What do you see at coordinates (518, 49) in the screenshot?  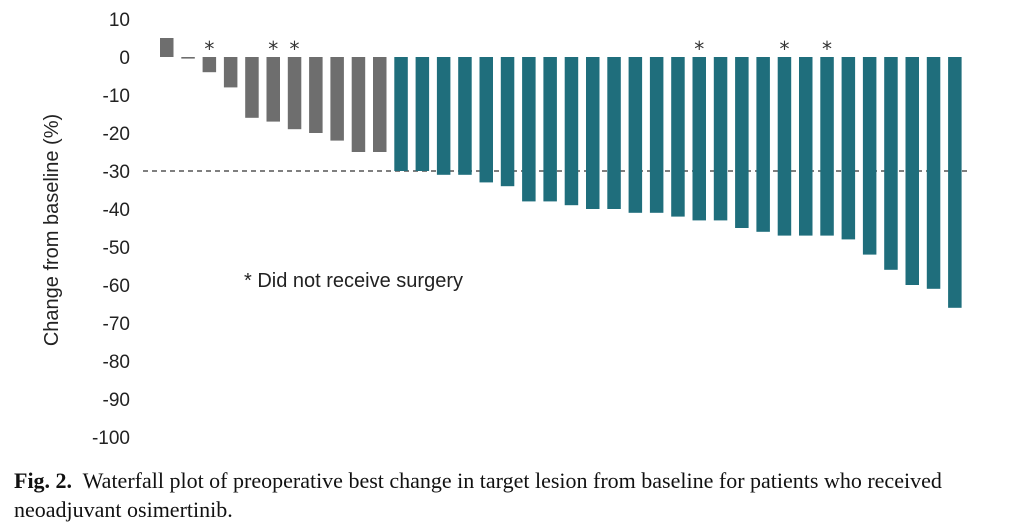 I see `stars-group: * * * * * *` at bounding box center [518, 49].